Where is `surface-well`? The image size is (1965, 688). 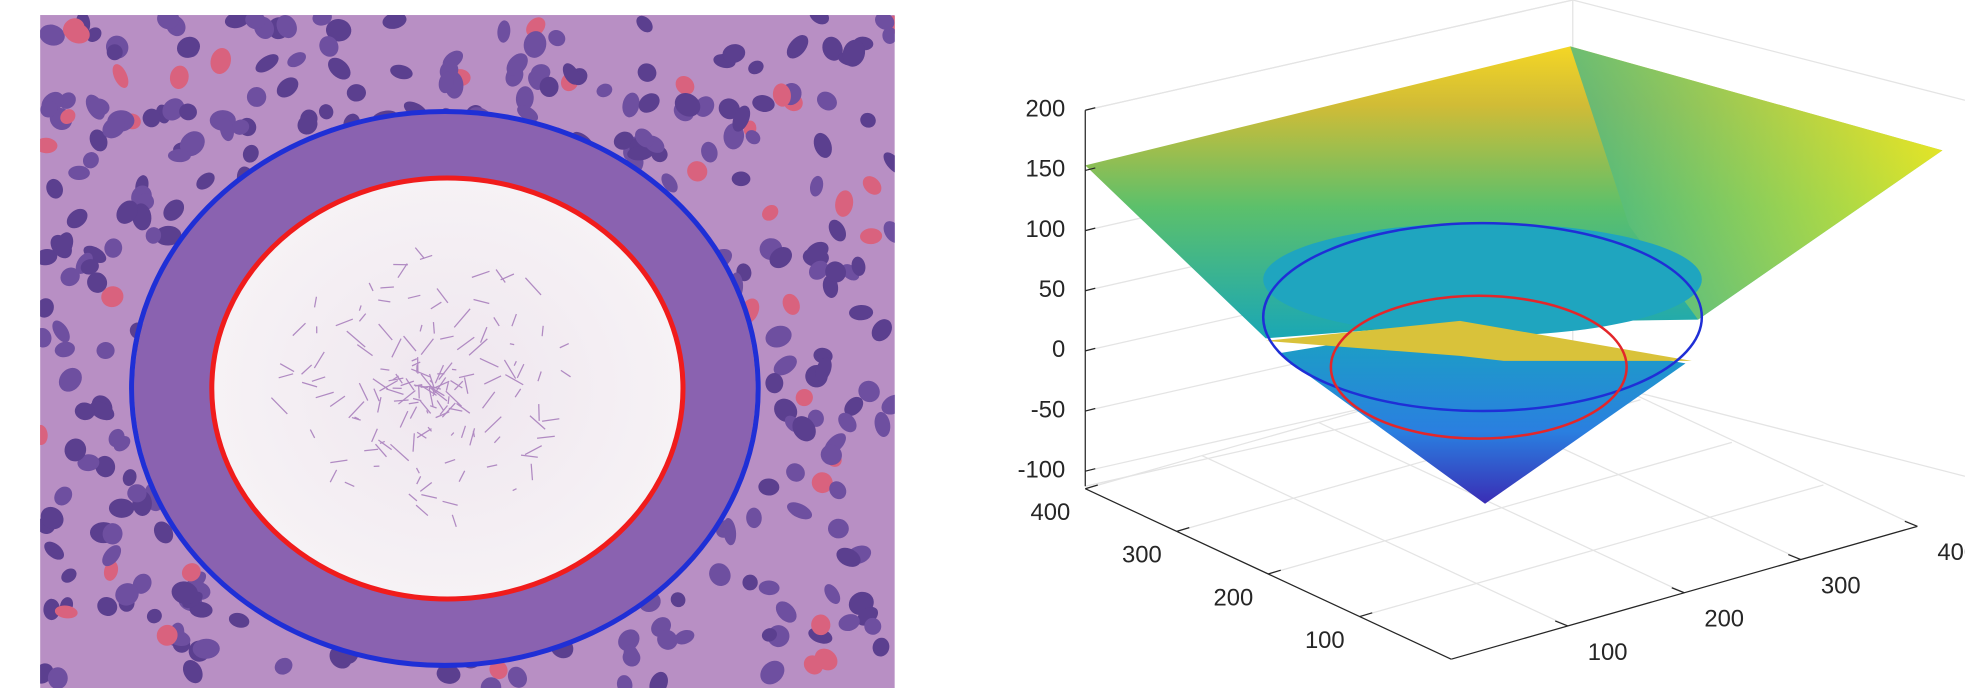
surface-well is located at coordinates (1482, 279).